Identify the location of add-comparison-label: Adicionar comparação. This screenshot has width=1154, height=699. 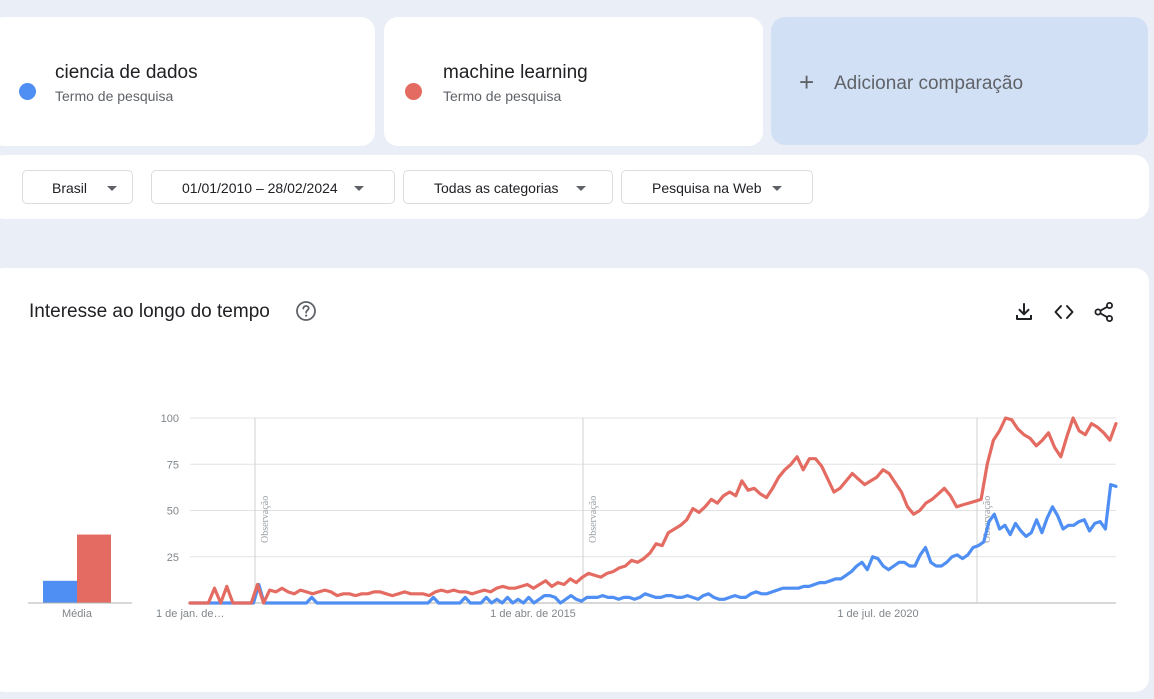
(929, 83).